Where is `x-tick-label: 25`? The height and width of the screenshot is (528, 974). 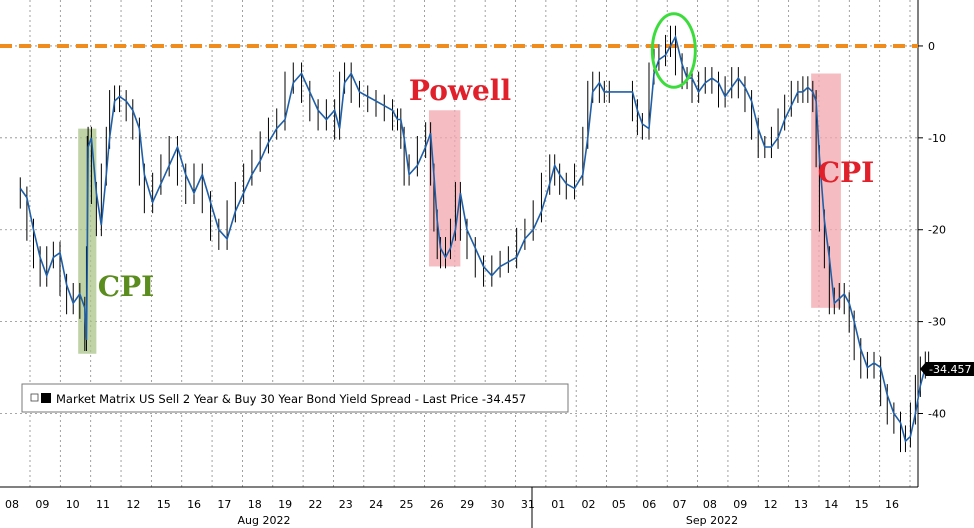
x-tick-label: 25 is located at coordinates (406, 504).